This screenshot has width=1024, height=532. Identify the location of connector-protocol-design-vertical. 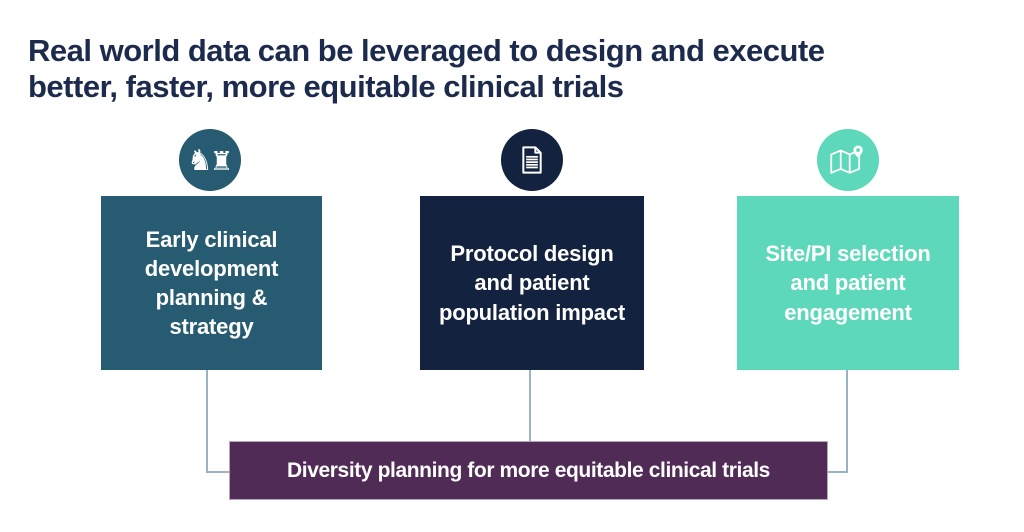
(530, 406).